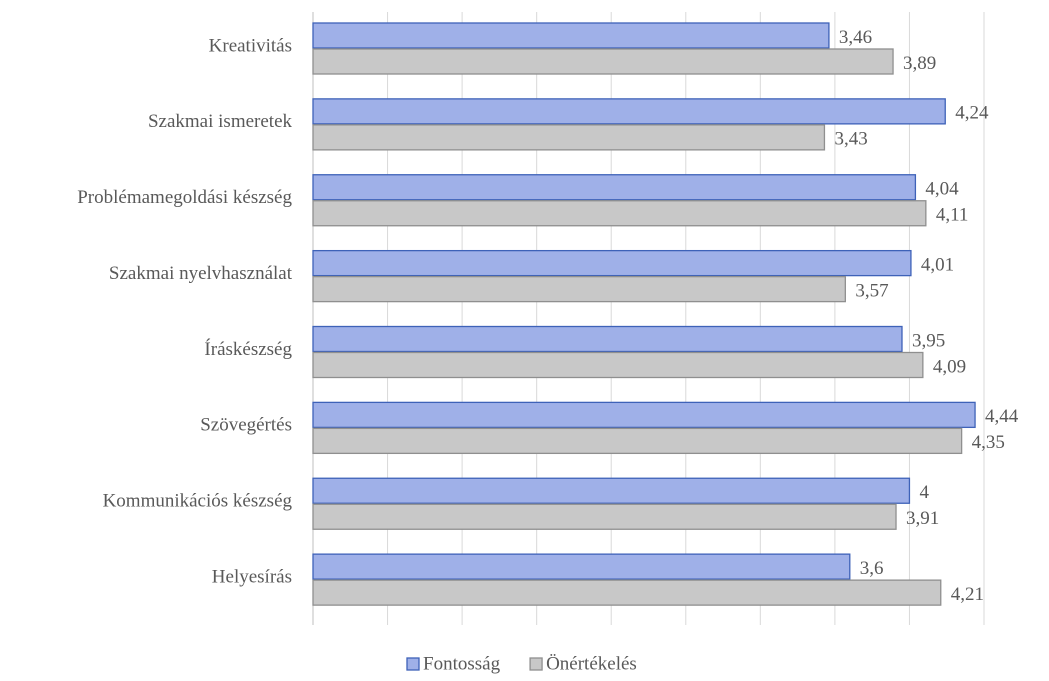 The width and height of the screenshot is (1049, 681). What do you see at coordinates (184, 197) in the screenshot?
I see `y-tick-label: Problémamegoldási készség` at bounding box center [184, 197].